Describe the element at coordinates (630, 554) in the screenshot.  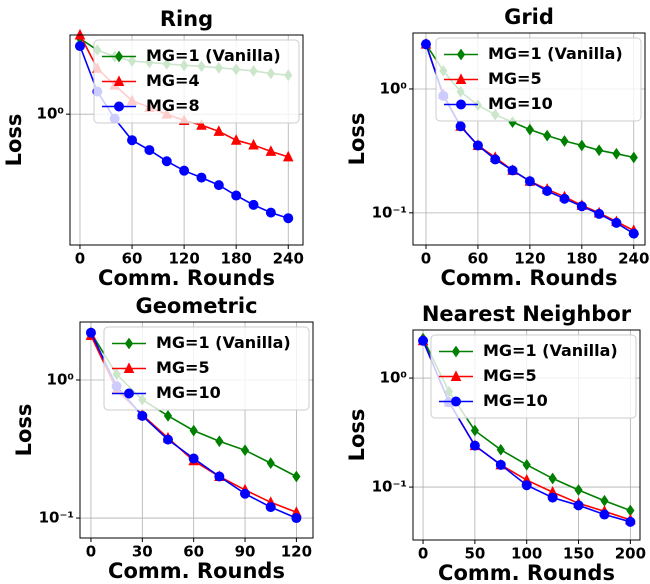
I see `x-tick-label: 200` at that location.